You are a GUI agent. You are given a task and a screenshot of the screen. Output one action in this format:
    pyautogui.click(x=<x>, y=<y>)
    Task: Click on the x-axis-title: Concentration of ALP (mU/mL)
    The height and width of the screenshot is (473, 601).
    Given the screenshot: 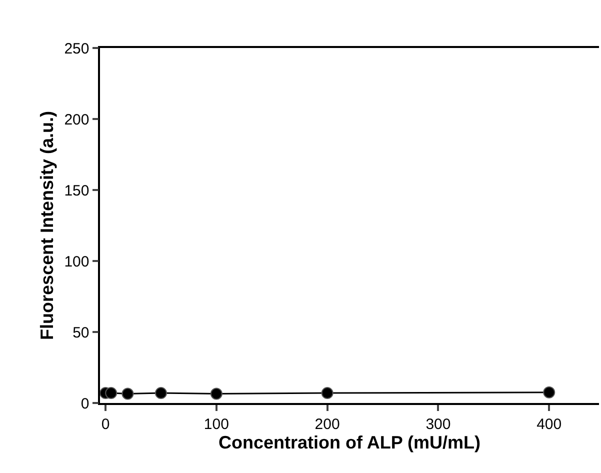 What is the action you would take?
    pyautogui.click(x=349, y=442)
    